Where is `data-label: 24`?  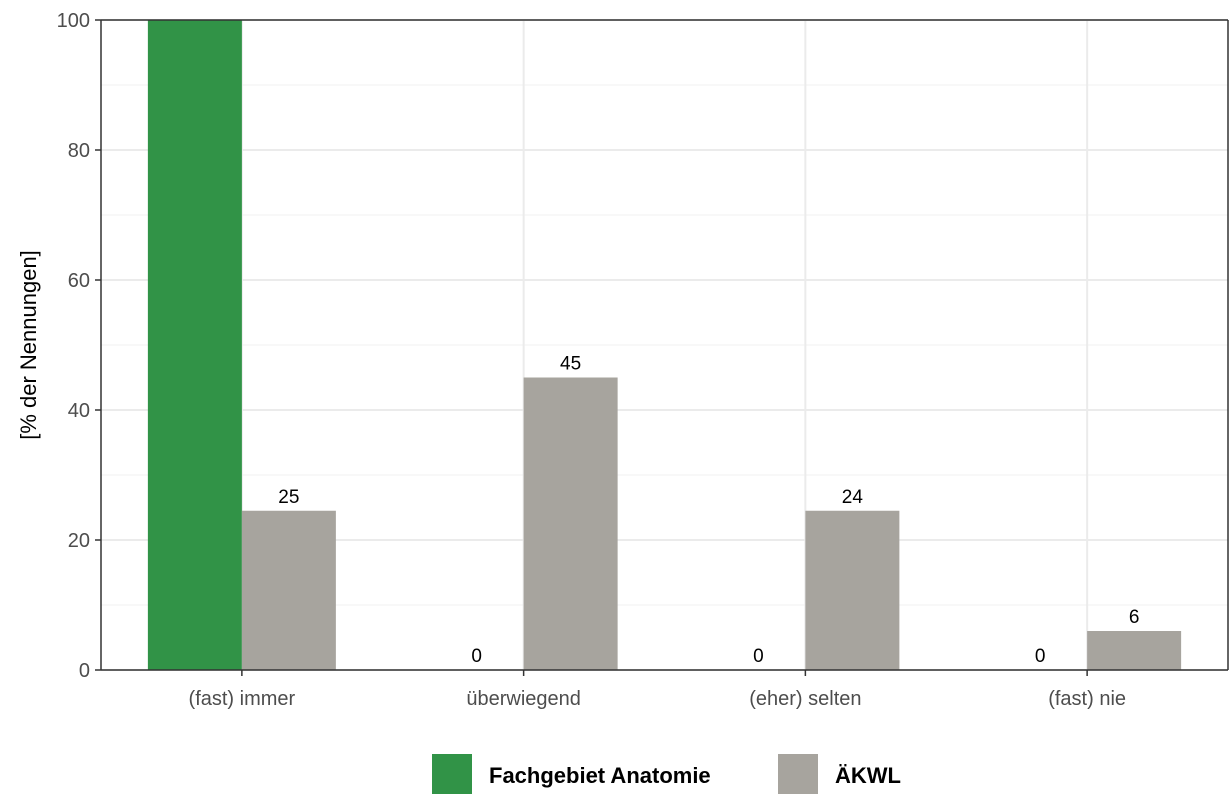
data-label: 24 is located at coordinates (853, 497).